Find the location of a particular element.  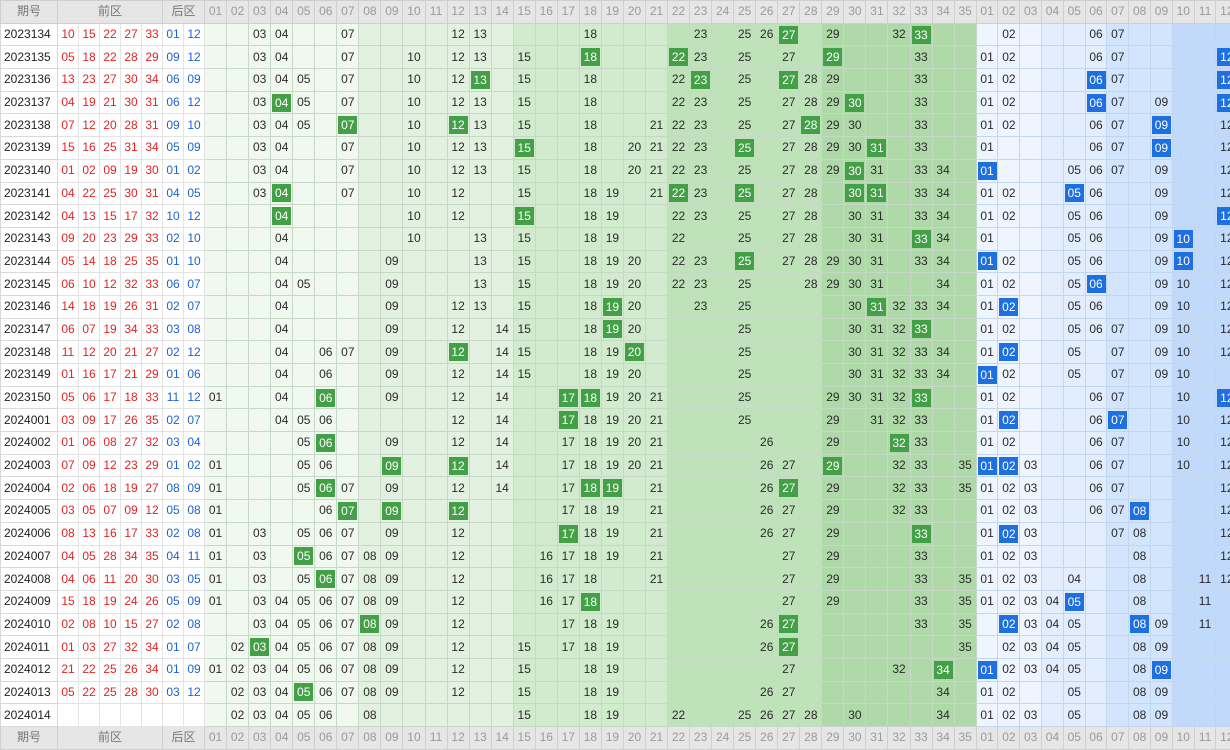

front-hit-number: 33 is located at coordinates (921, 329).